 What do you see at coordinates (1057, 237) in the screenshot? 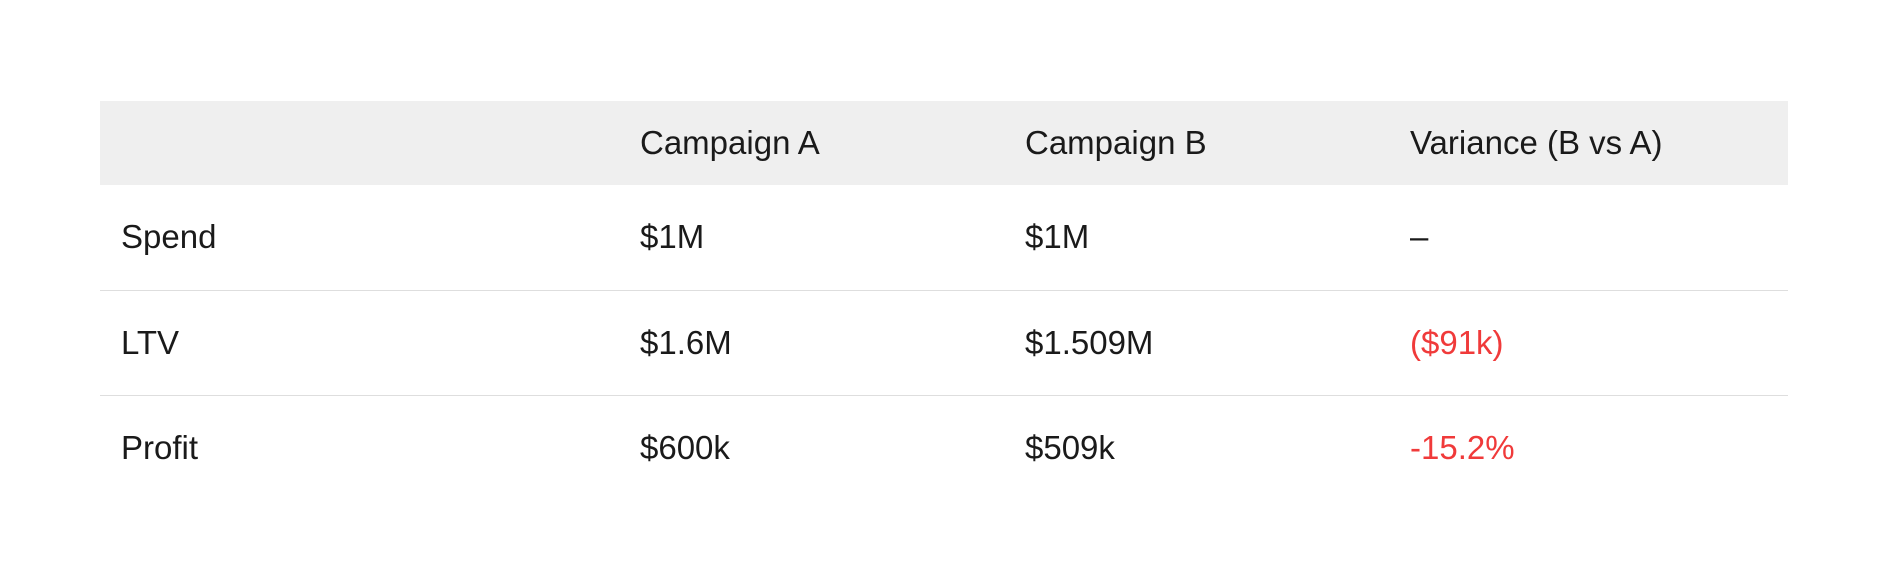
I see `cell-campaign-b: $1M` at bounding box center [1057, 237].